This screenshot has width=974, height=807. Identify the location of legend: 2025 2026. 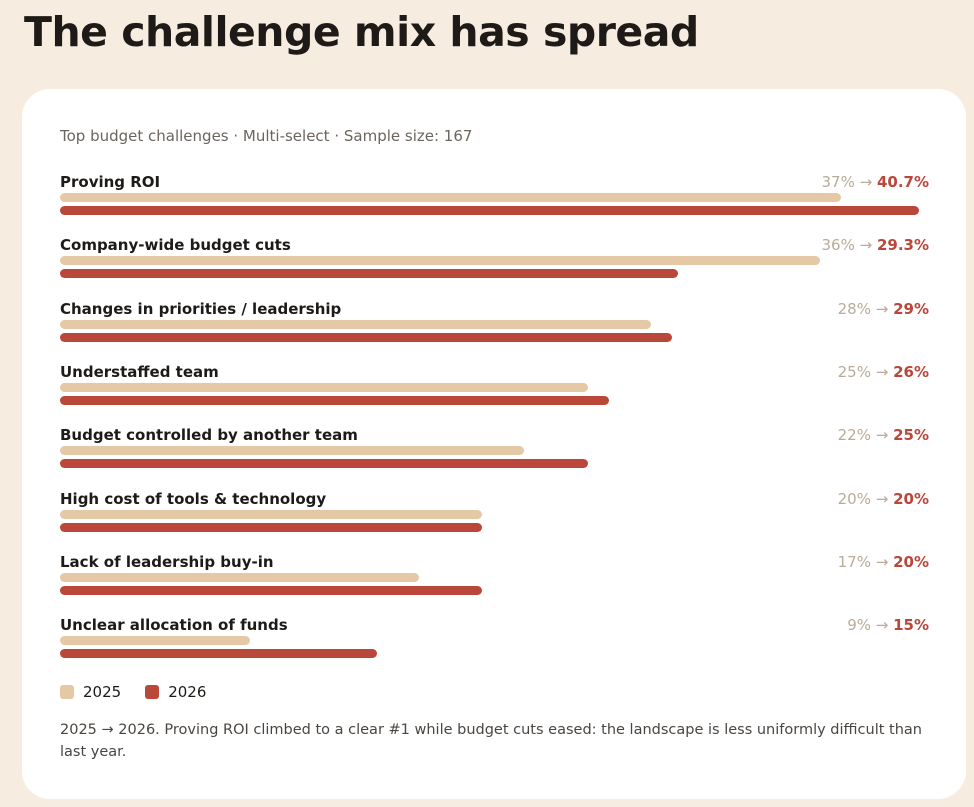
(145, 692).